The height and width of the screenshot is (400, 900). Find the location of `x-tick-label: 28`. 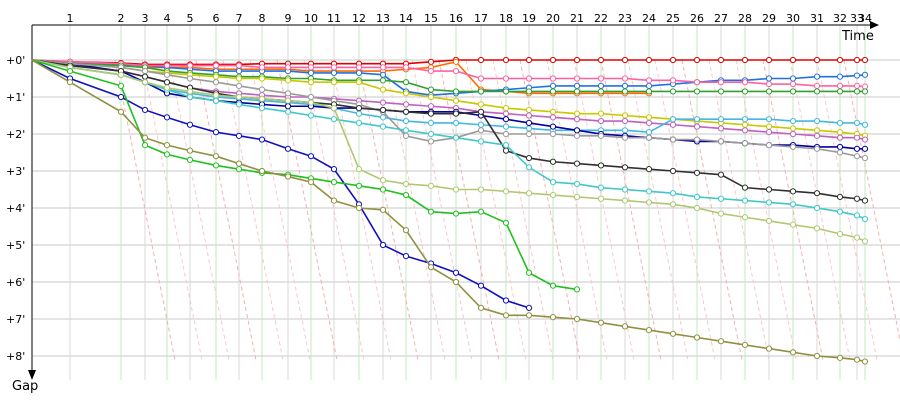

x-tick-label: 28 is located at coordinates (745, 18).